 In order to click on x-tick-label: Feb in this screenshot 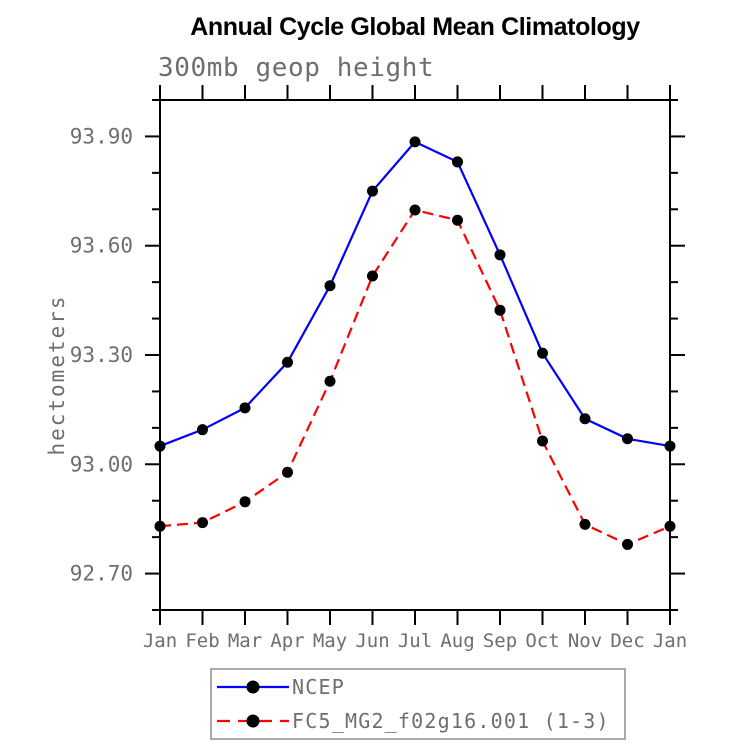, I will do `click(202, 641)`.